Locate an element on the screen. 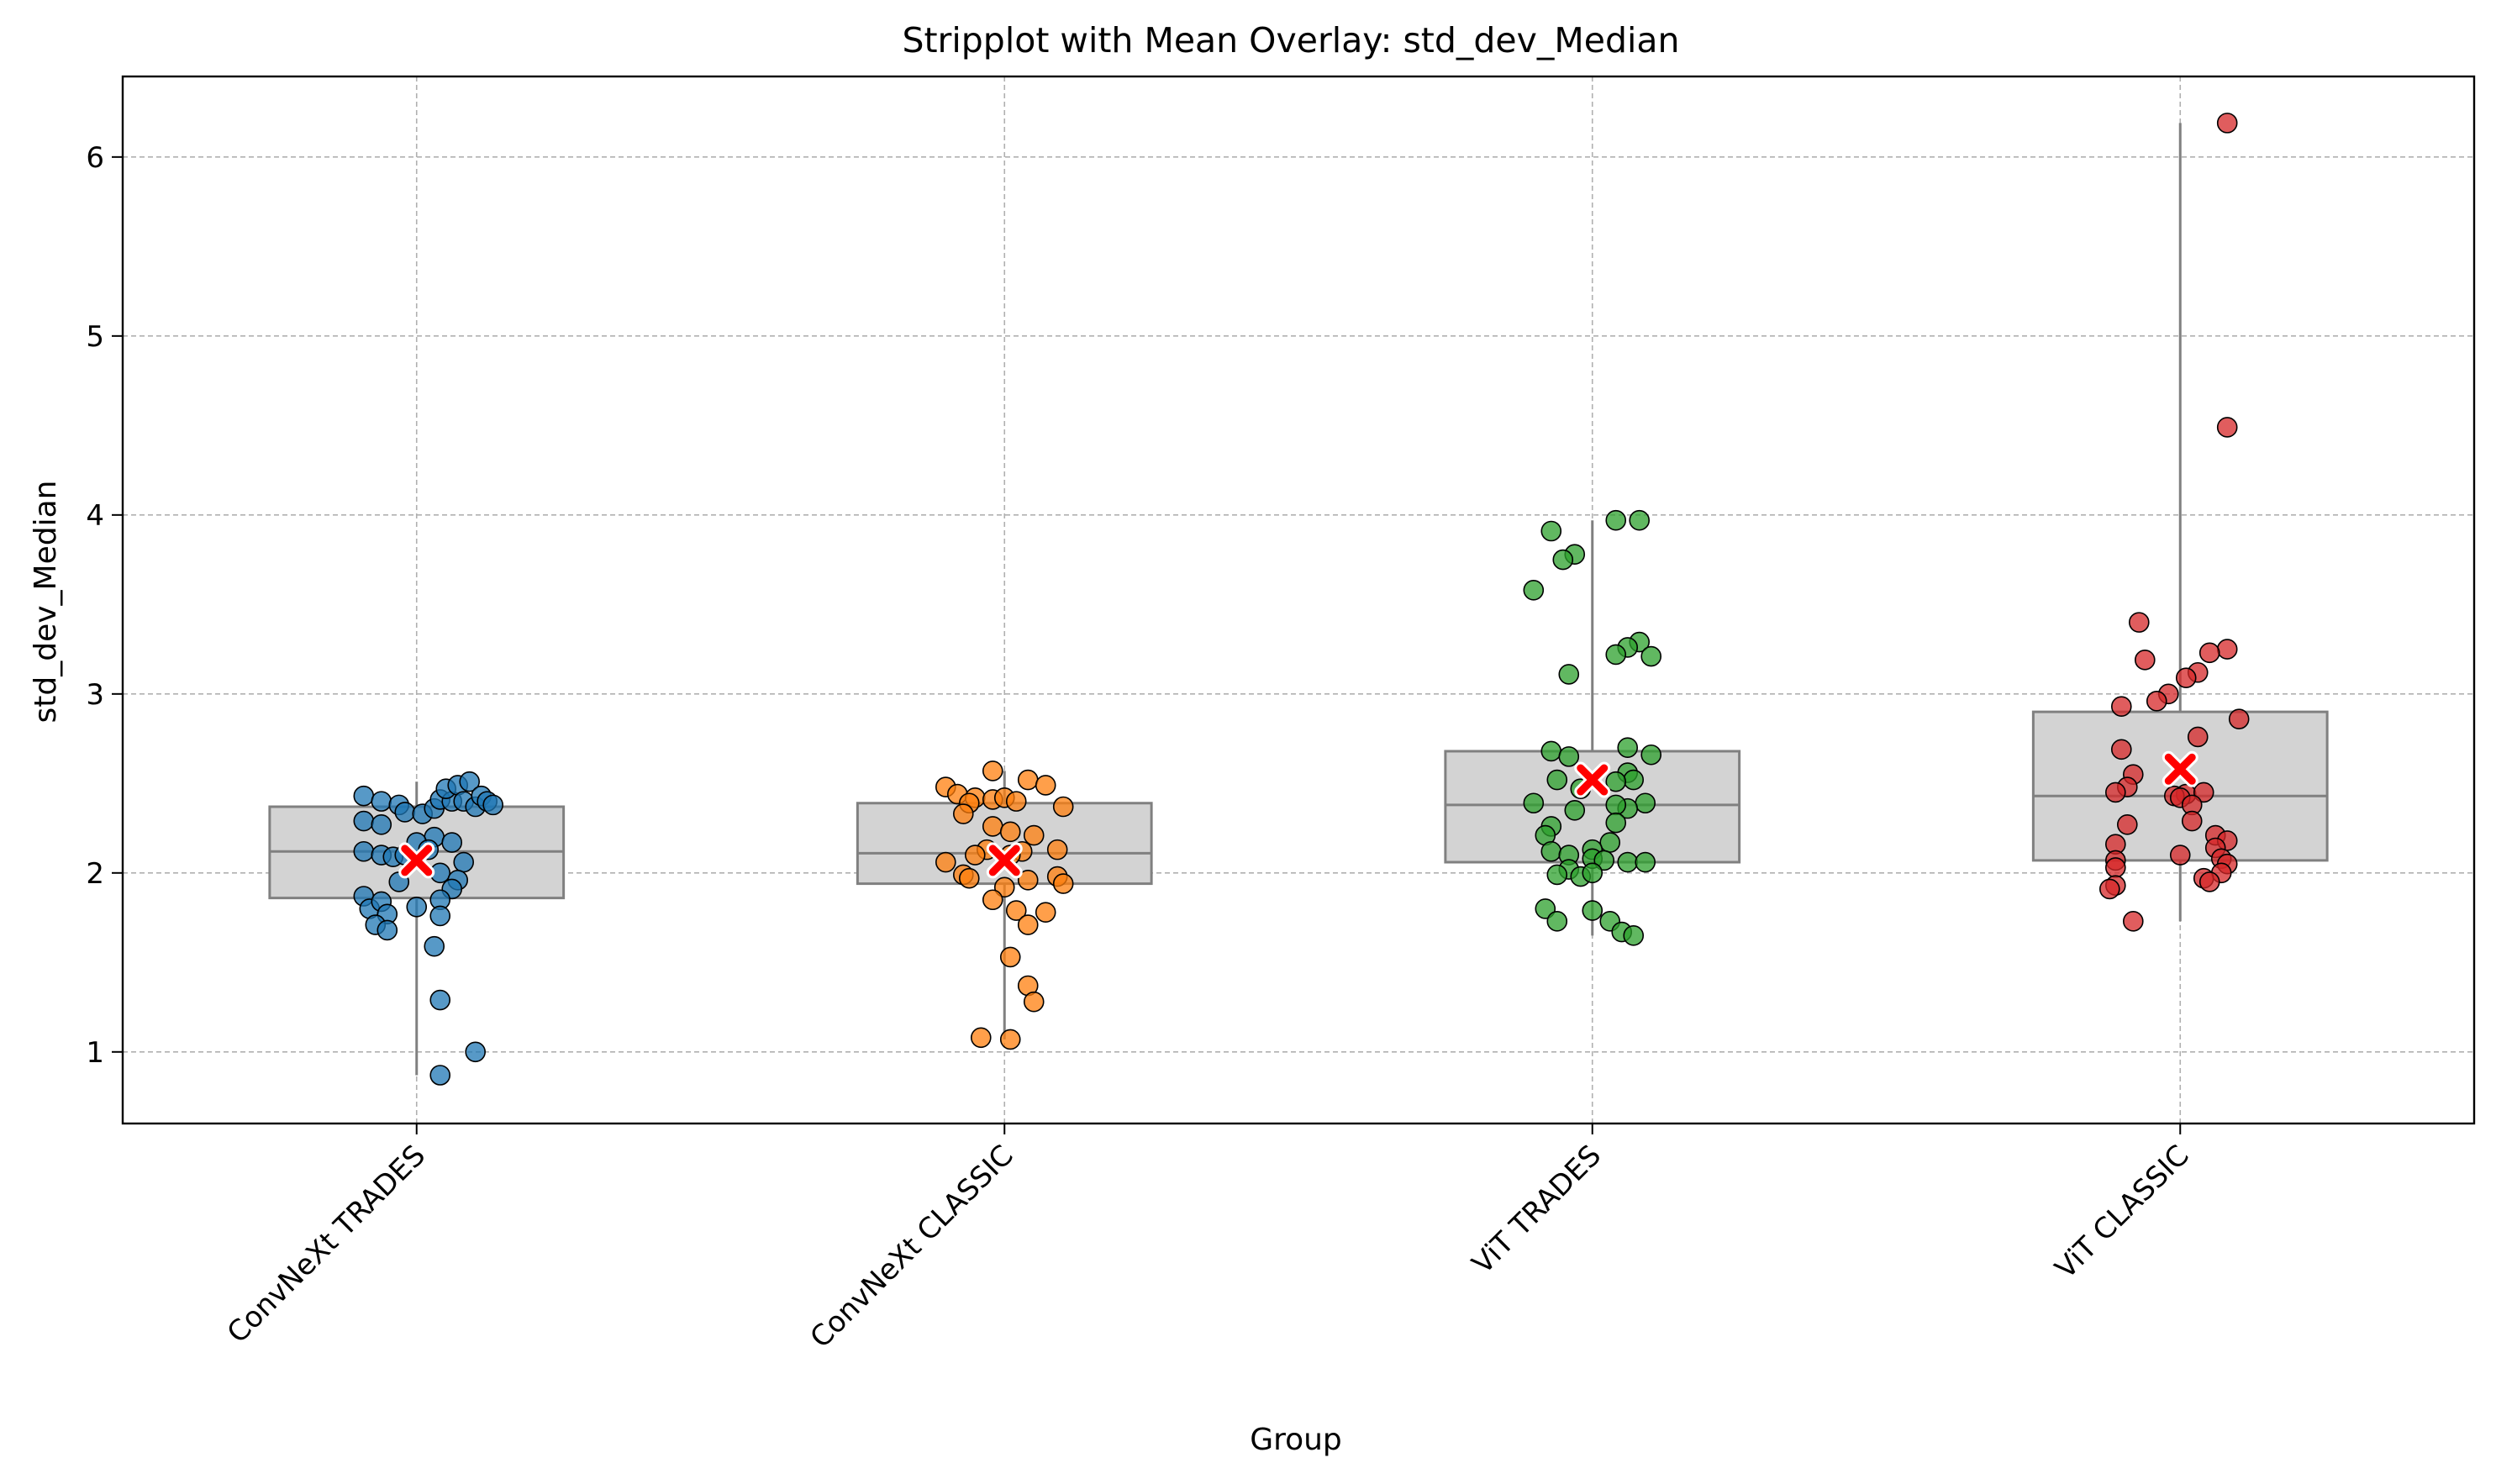 The image size is (2496, 1484). x-axis-label: Group is located at coordinates (1296, 1440).